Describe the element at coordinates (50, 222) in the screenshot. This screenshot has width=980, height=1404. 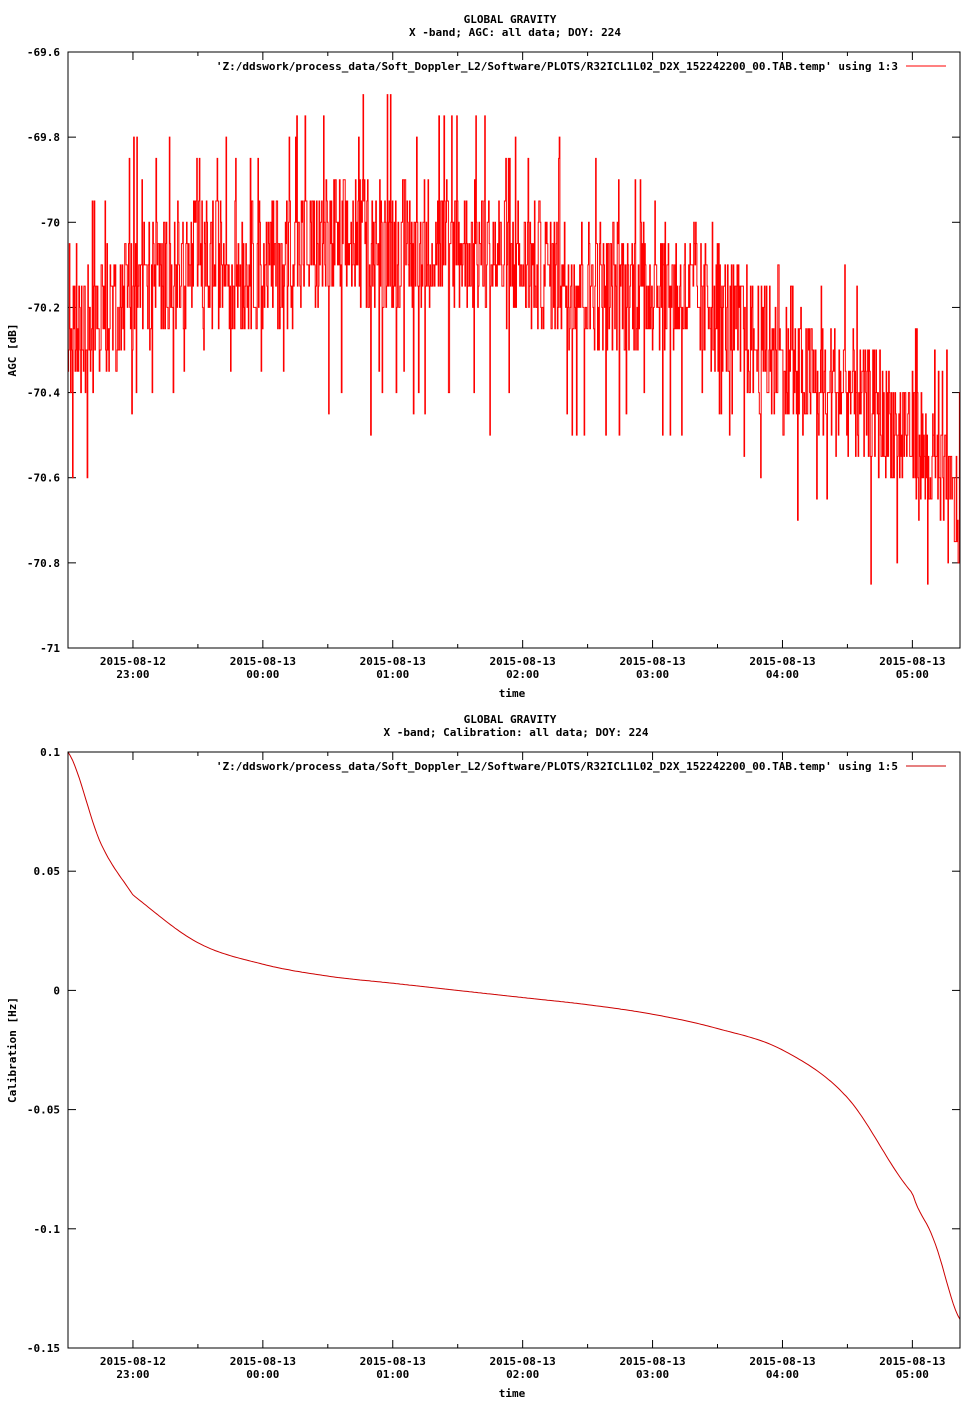
I see `y-tick-label: -70` at that location.